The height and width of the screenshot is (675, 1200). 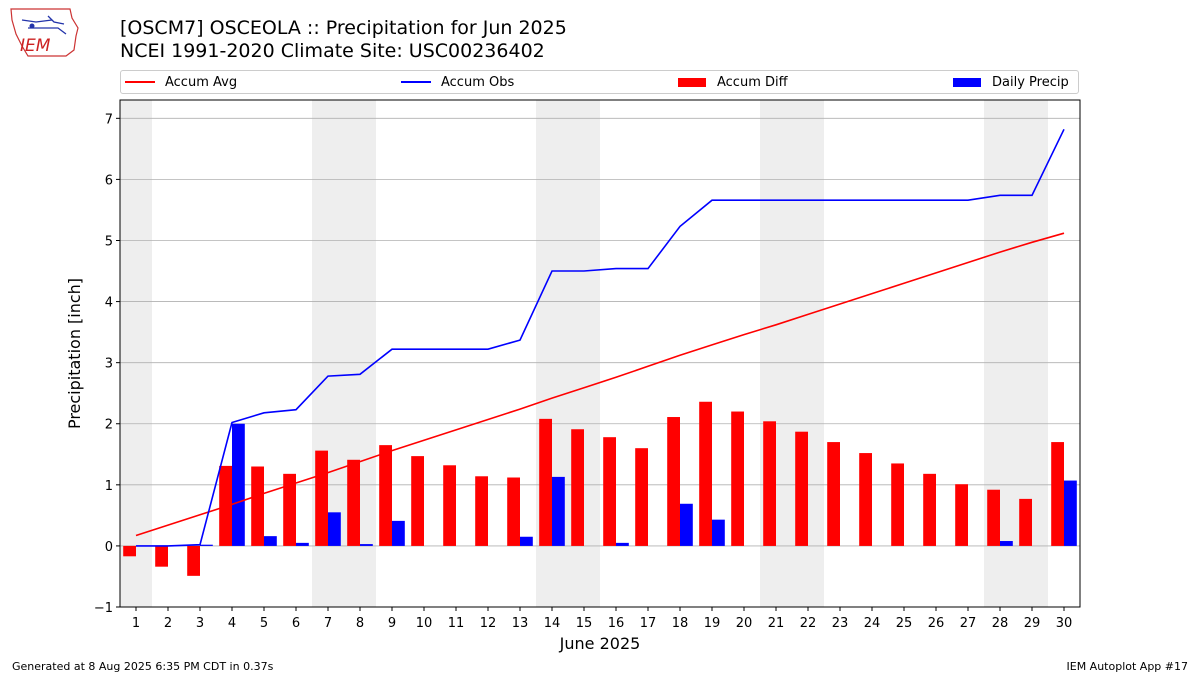 What do you see at coordinates (1127, 666) in the screenshot?
I see `app-credit: IEM Autoplot App #17` at bounding box center [1127, 666].